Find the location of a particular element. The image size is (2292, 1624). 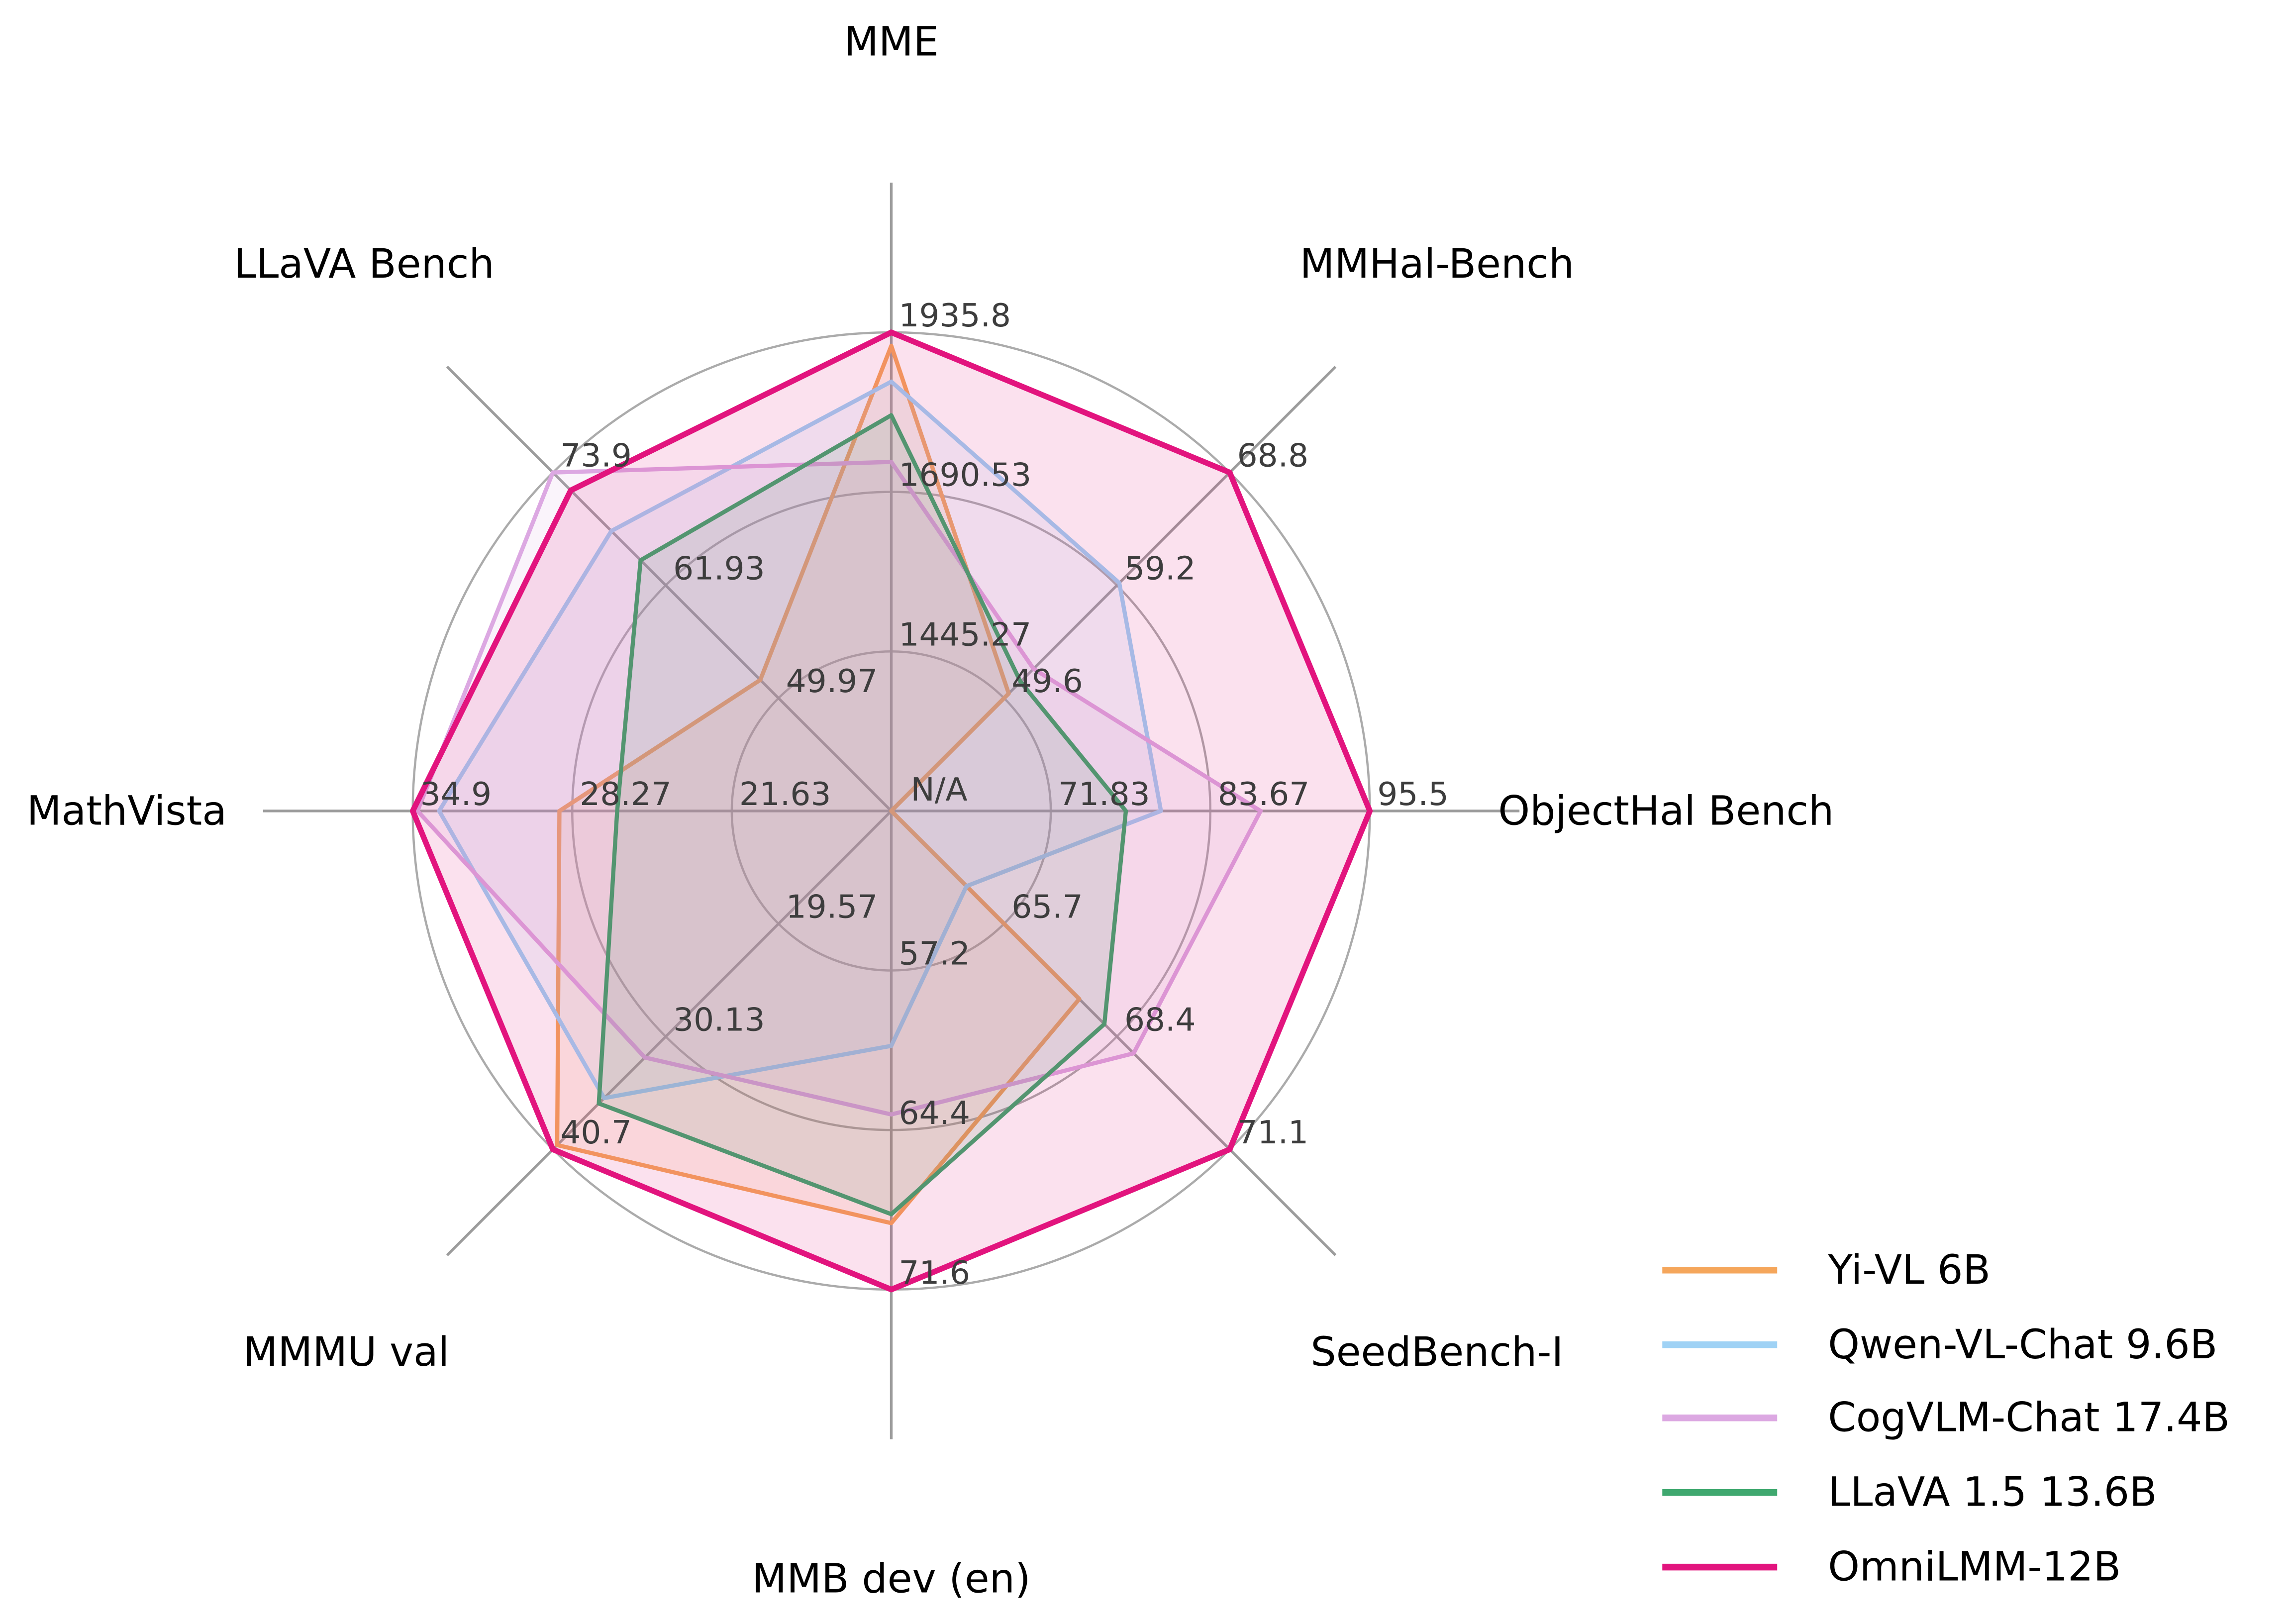

series-polygon-Yi-VL 6B is located at coordinates (818, 784).